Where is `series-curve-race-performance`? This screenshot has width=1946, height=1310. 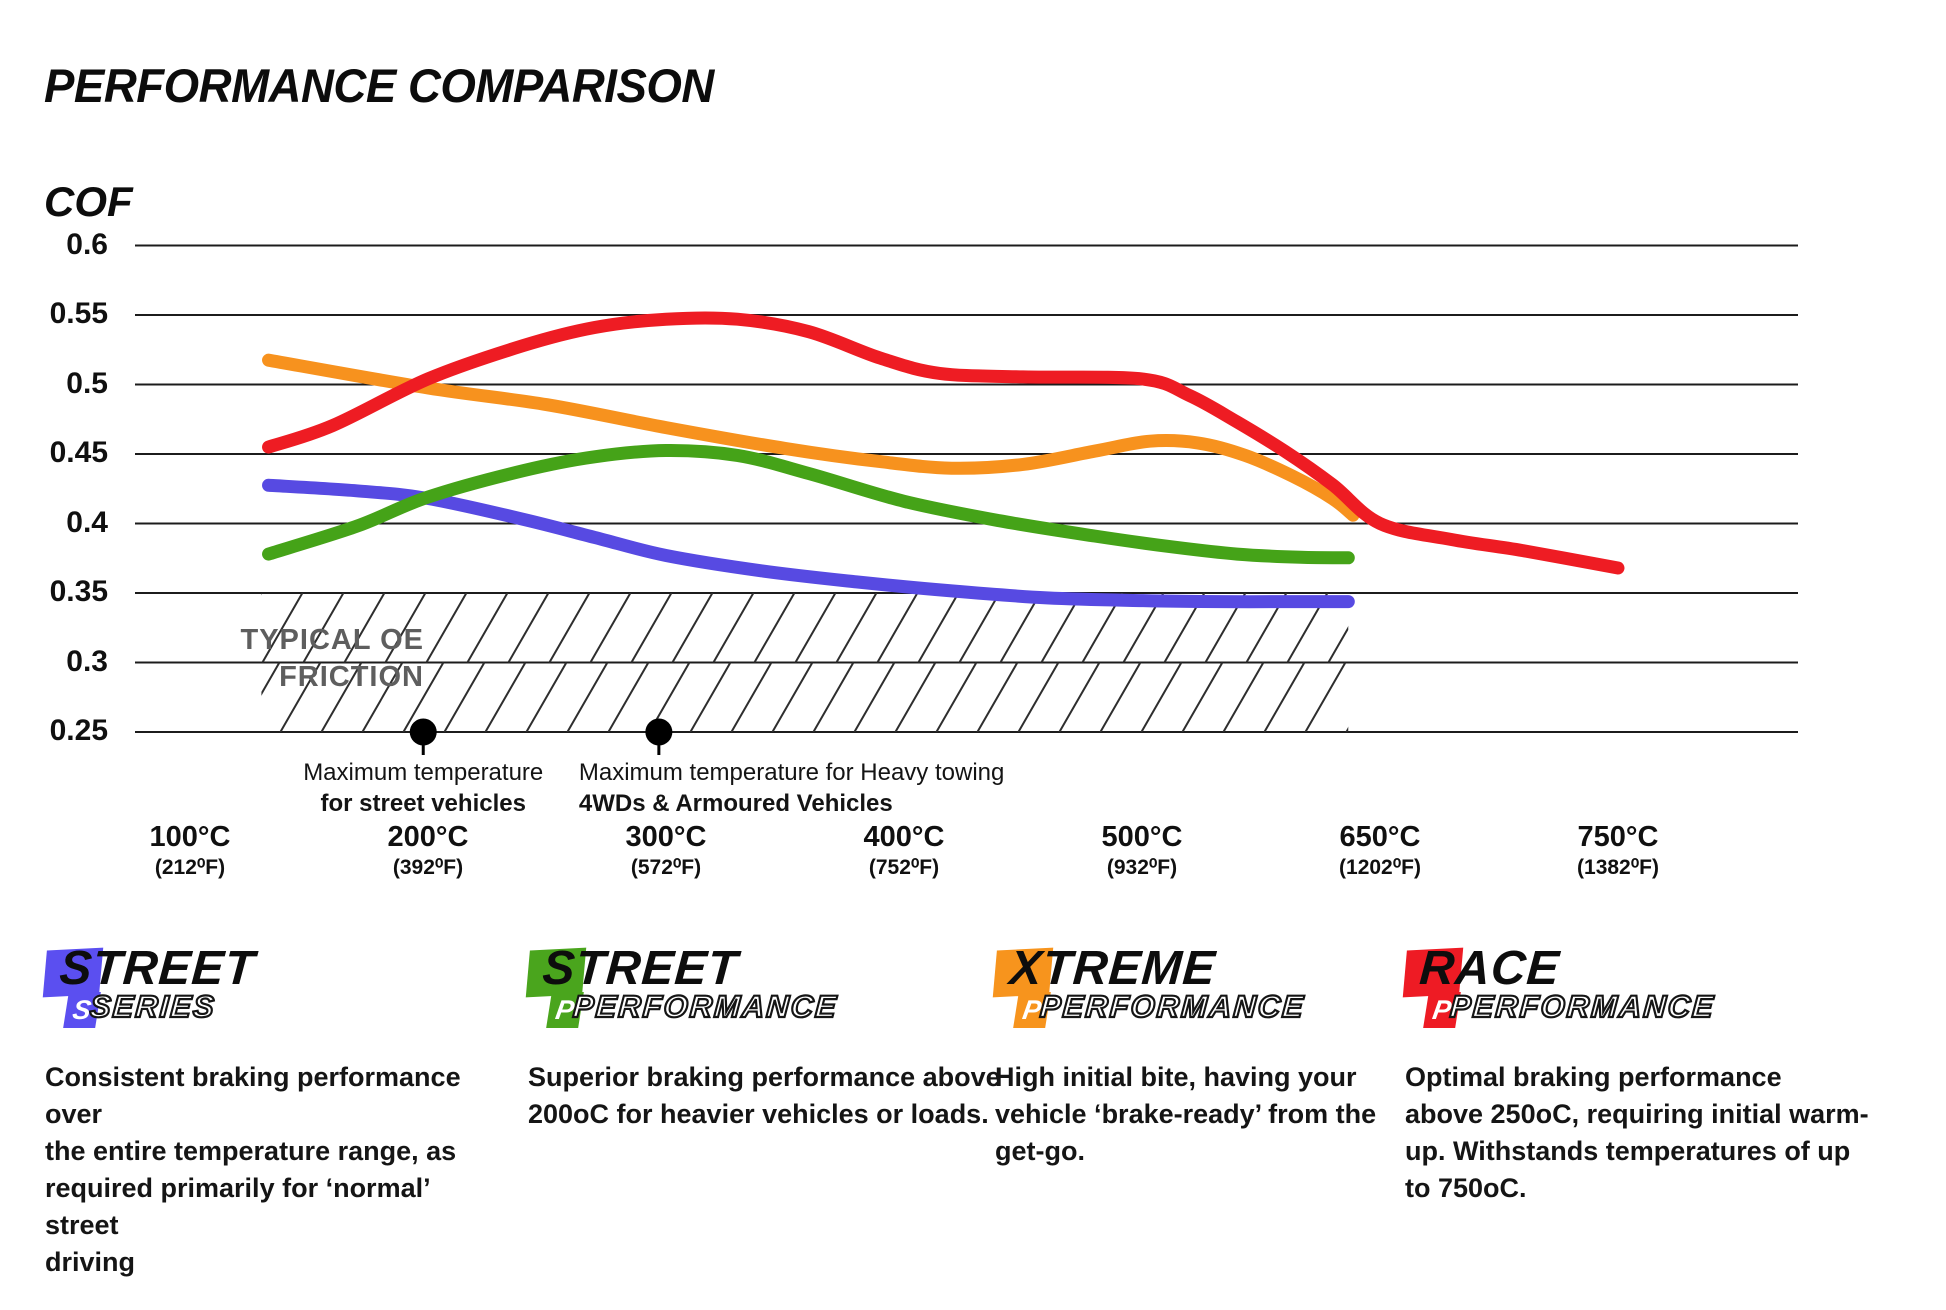 series-curve-race-performance is located at coordinates (943, 443).